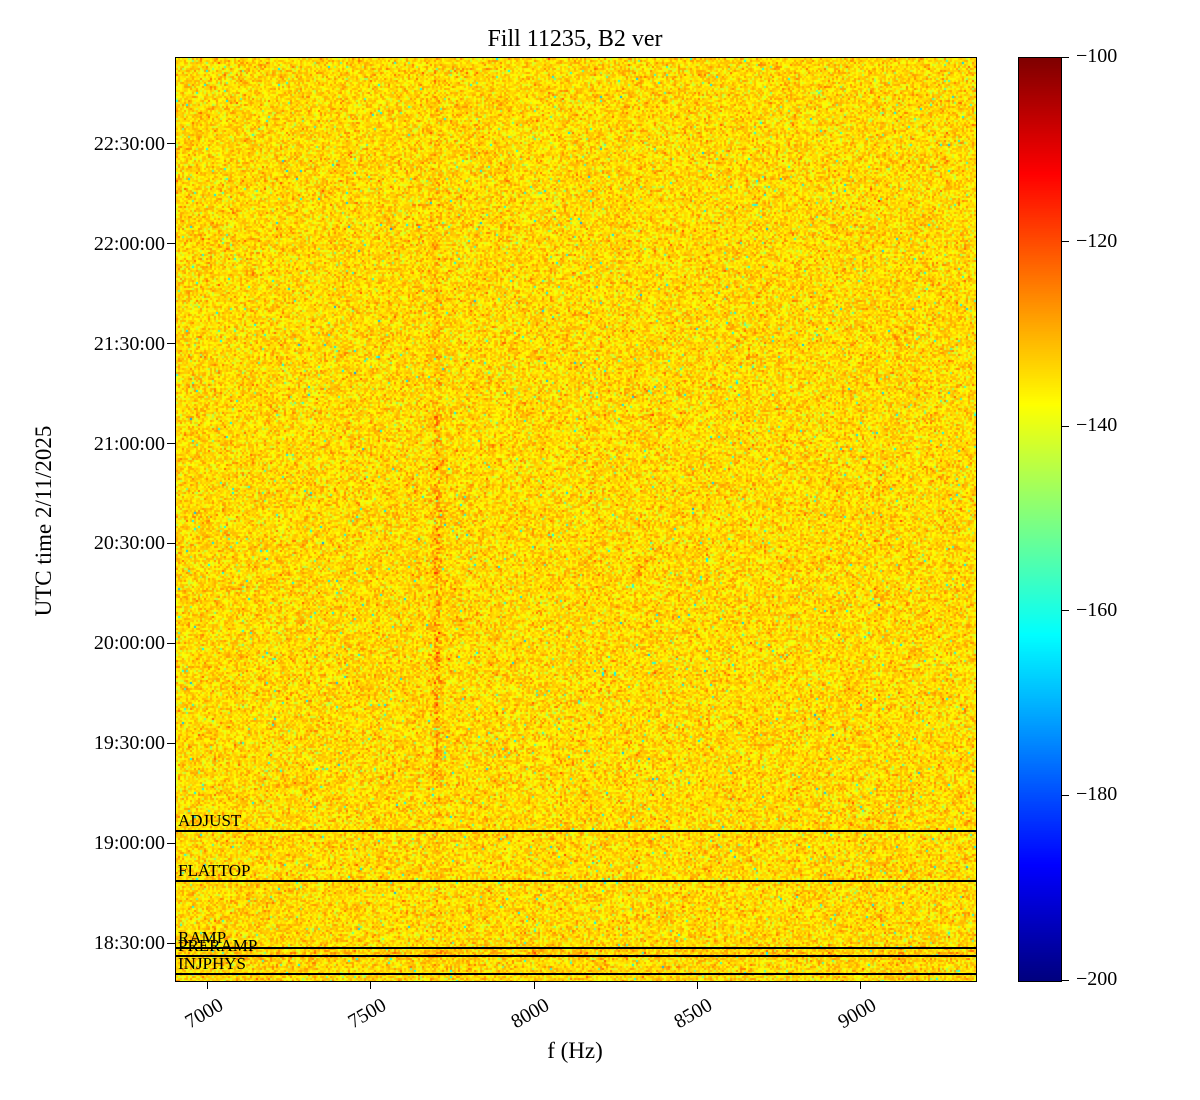 This screenshot has height=1100, width=1200. Describe the element at coordinates (202, 937) in the screenshot. I see `event-label: RAMP` at that location.